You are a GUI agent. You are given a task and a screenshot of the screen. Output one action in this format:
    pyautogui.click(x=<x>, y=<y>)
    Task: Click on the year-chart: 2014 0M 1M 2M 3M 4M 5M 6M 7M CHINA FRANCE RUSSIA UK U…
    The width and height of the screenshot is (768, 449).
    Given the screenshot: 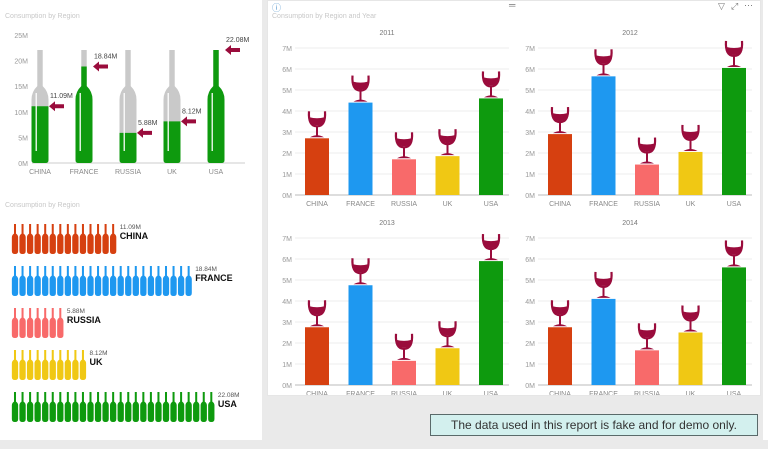 What is the action you would take?
    pyautogui.click(x=638, y=307)
    